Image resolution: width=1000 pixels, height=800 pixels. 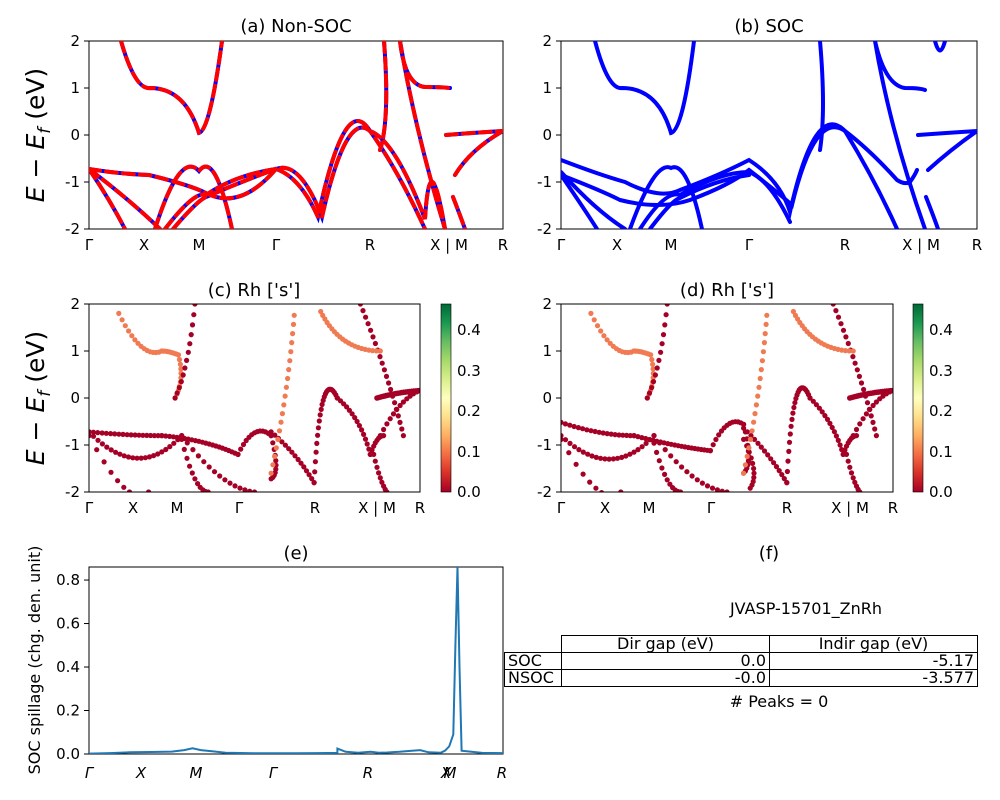 I want to click on panel-b-xtick: M, so click(x=671, y=245).